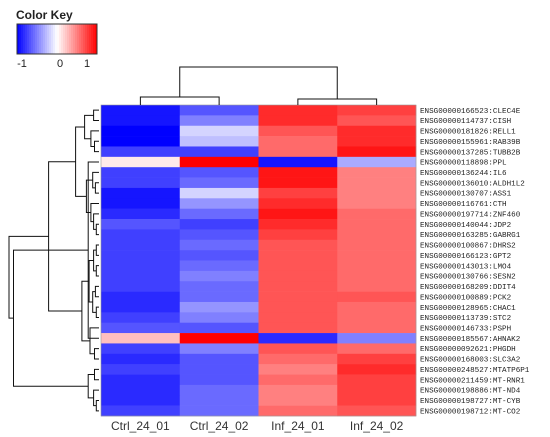 The image size is (550, 437). I want to click on color-key-tick-1: 1, so click(87, 64).